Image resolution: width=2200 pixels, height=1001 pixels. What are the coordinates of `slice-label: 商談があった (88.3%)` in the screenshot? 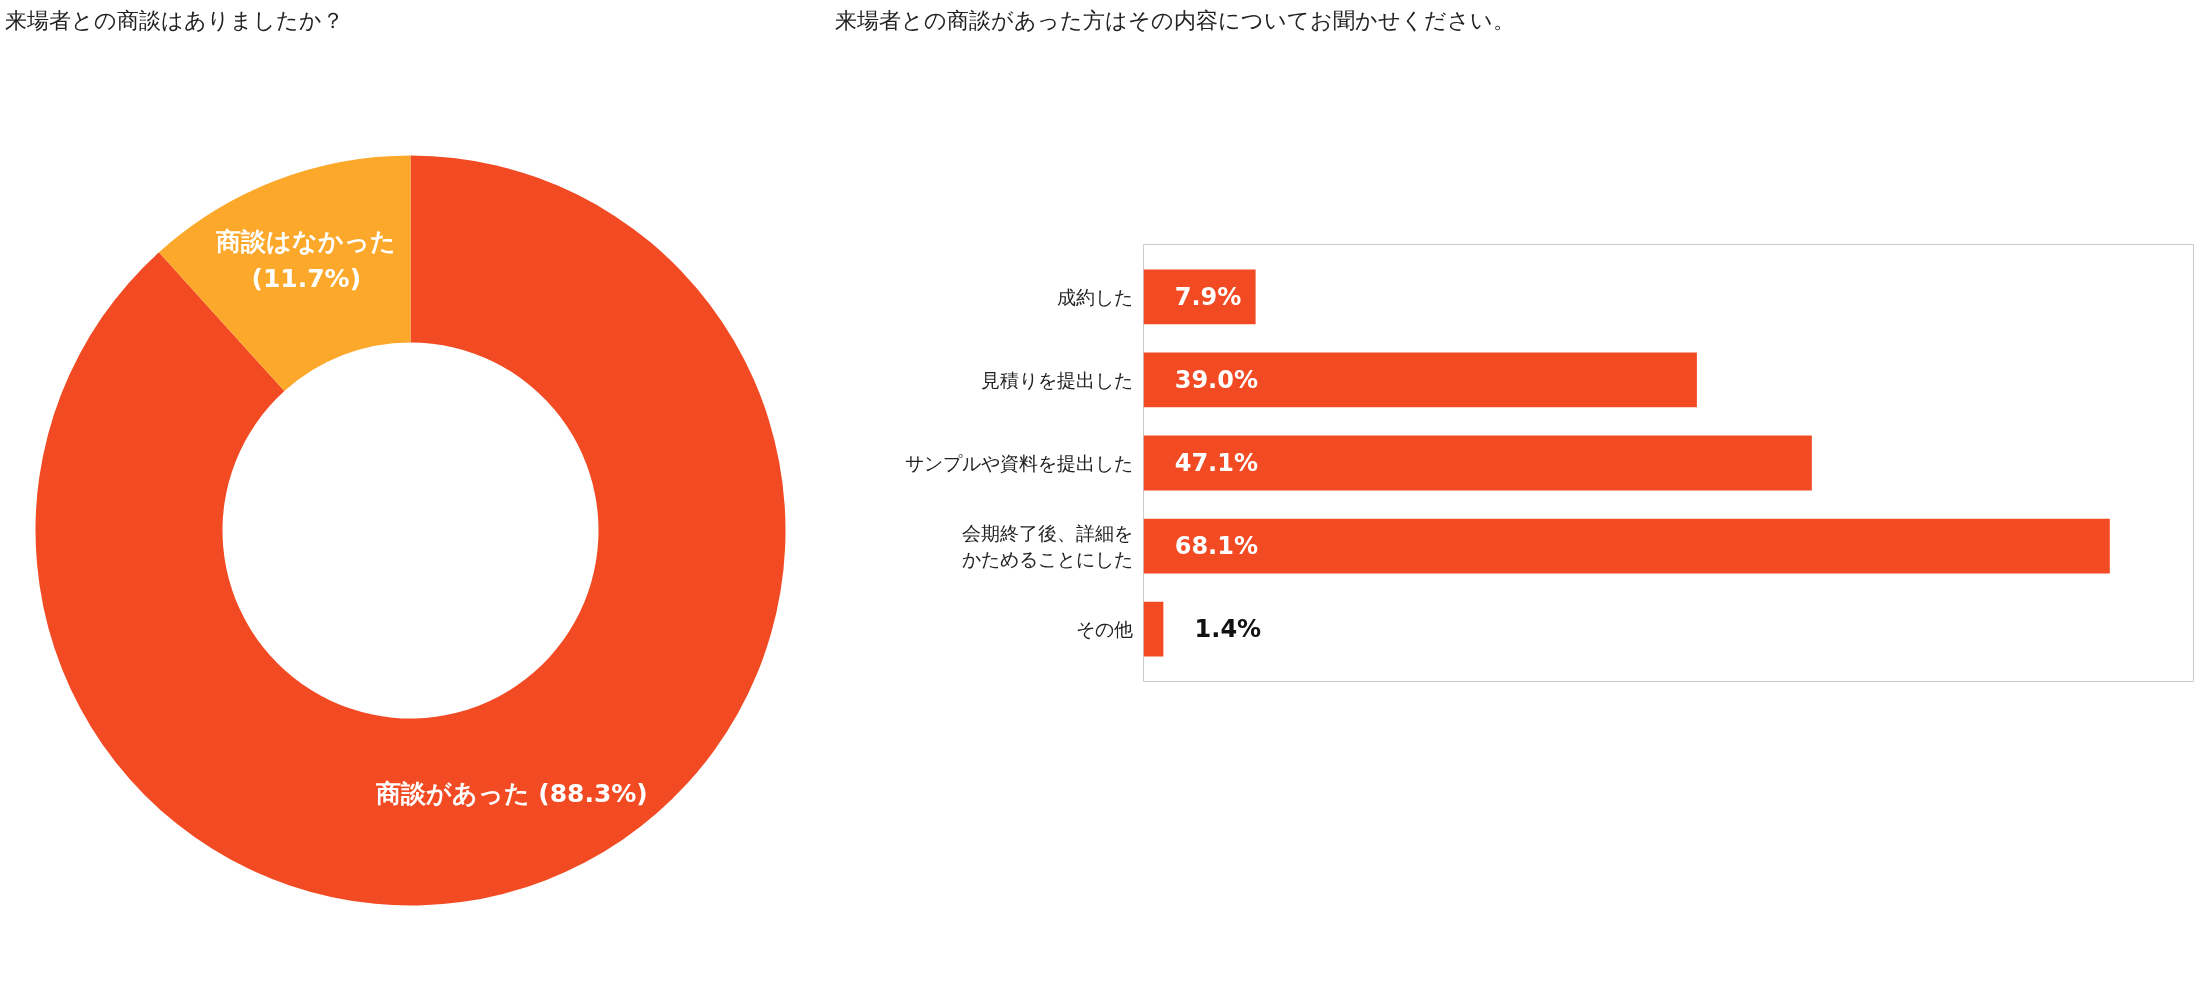 It's located at (511, 793).